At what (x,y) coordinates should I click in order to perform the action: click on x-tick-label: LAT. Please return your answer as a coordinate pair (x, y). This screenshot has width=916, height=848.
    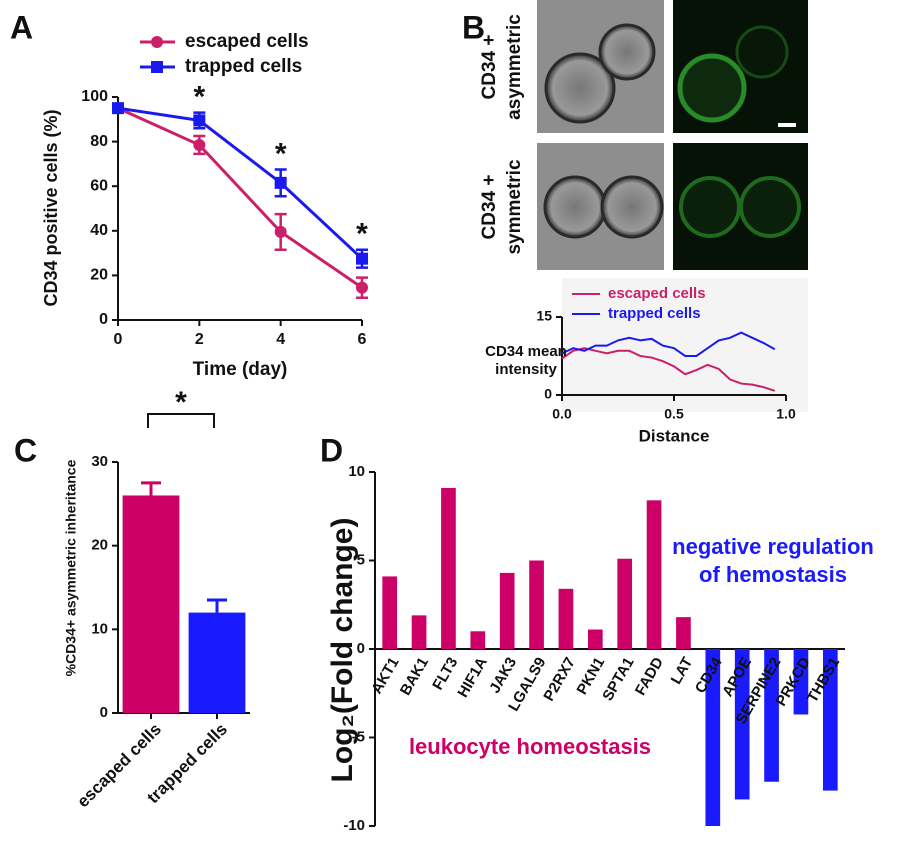
    Looking at the image, I should click on (682, 670).